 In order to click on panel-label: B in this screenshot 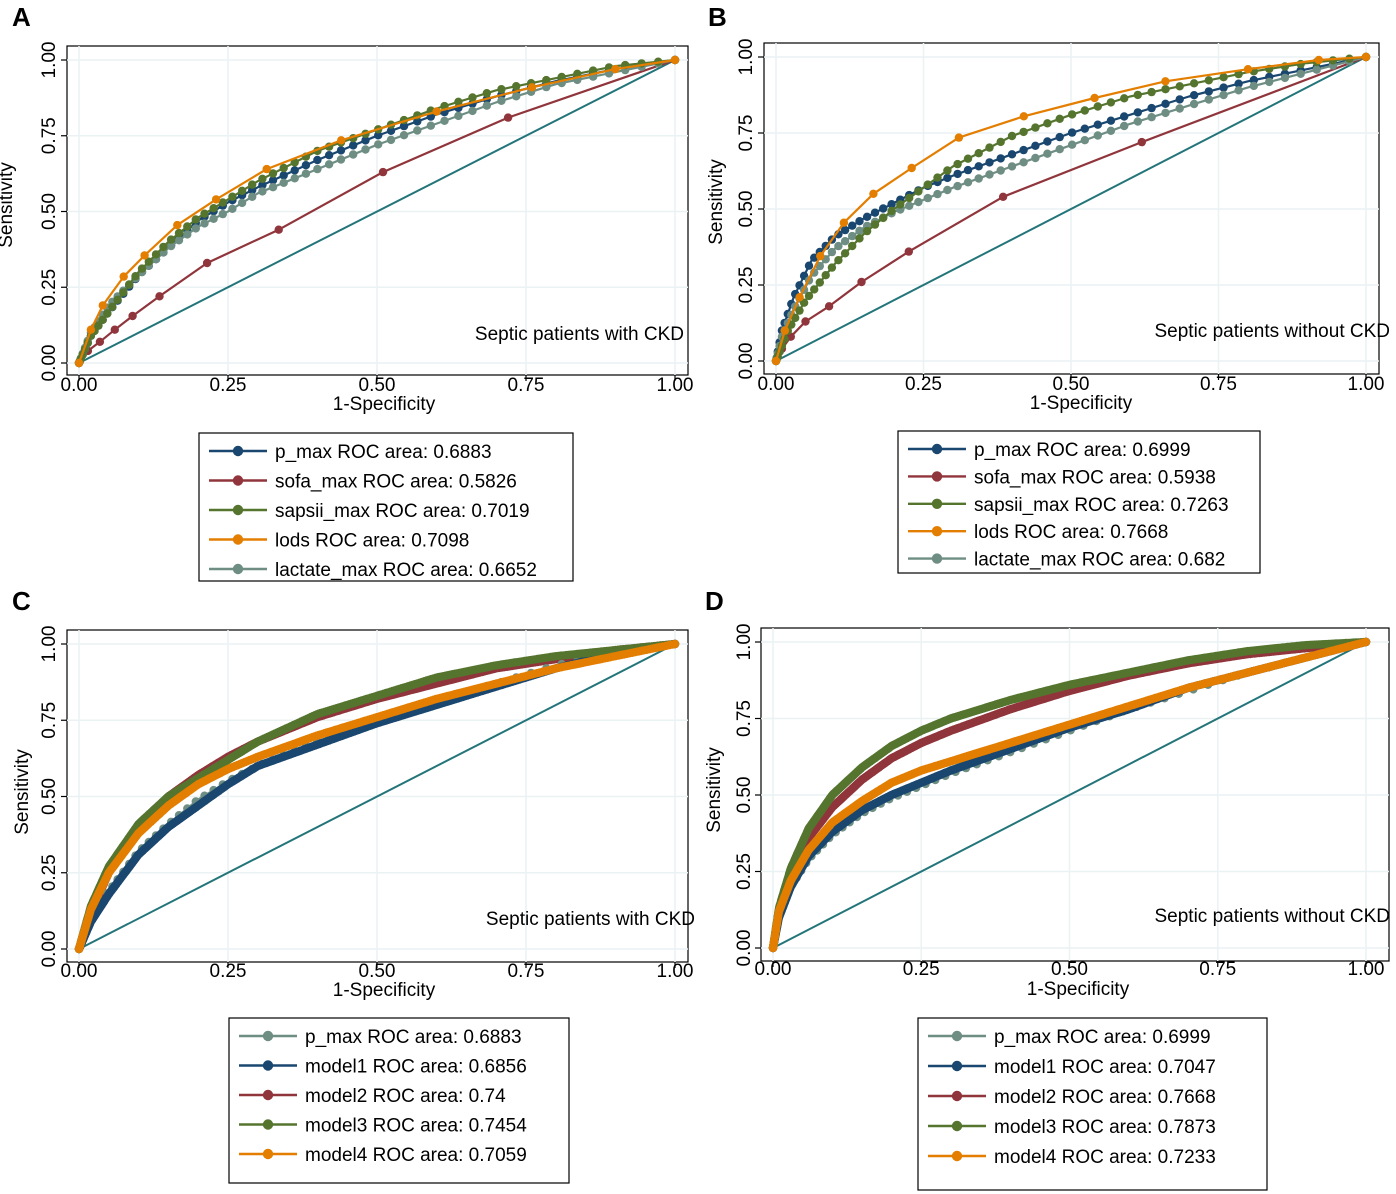, I will do `click(717, 17)`.